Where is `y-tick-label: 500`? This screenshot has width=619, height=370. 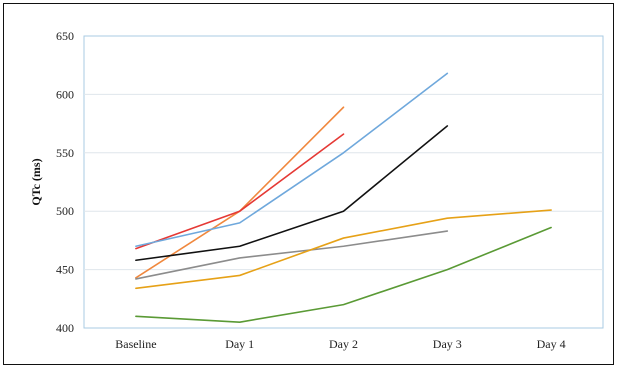
y-tick-label: 500 is located at coordinates (65, 211).